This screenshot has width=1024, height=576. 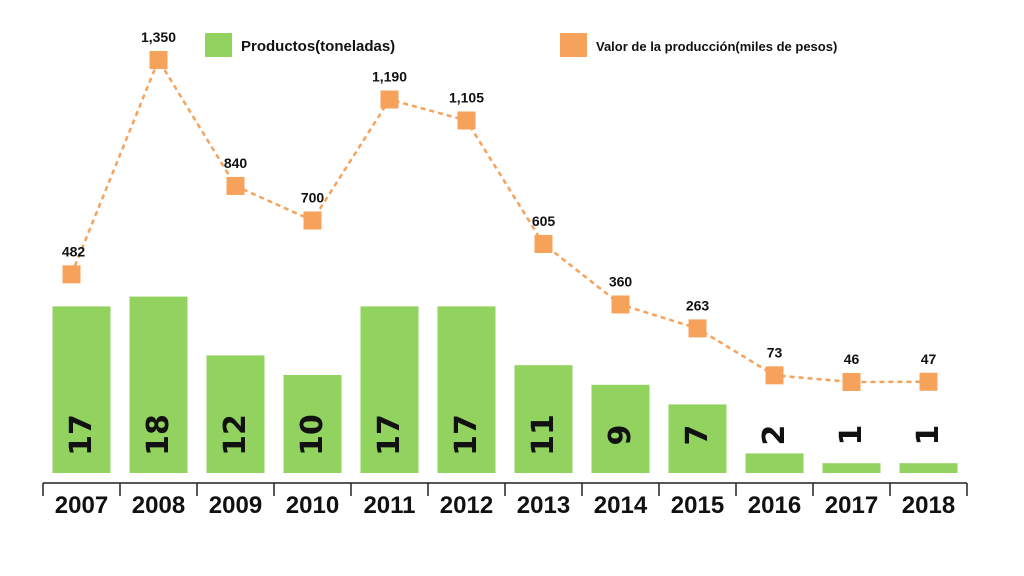 I want to click on point-2016, so click(x=774, y=375).